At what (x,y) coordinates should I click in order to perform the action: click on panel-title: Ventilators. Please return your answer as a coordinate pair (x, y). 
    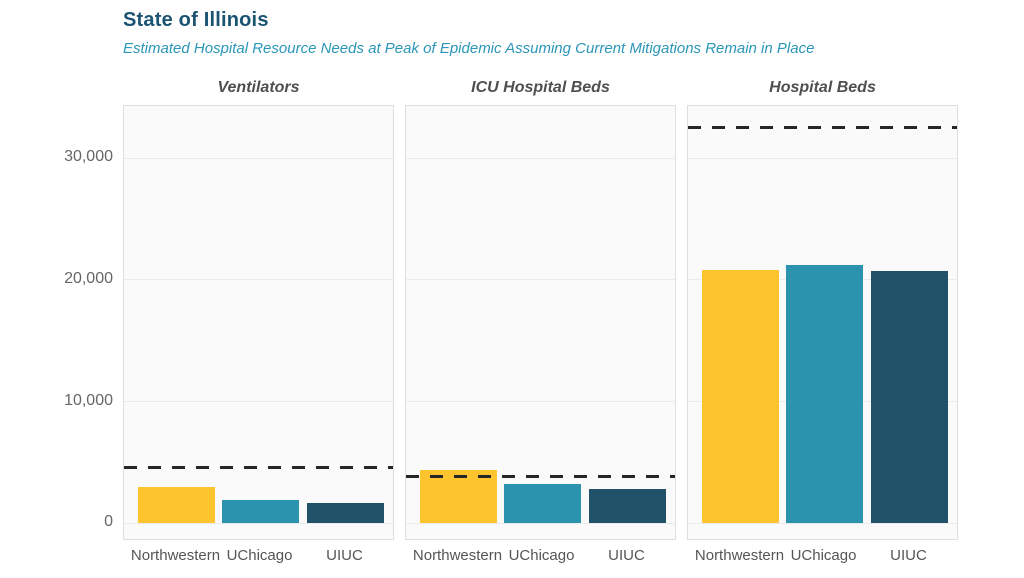
    Looking at the image, I should click on (258, 87).